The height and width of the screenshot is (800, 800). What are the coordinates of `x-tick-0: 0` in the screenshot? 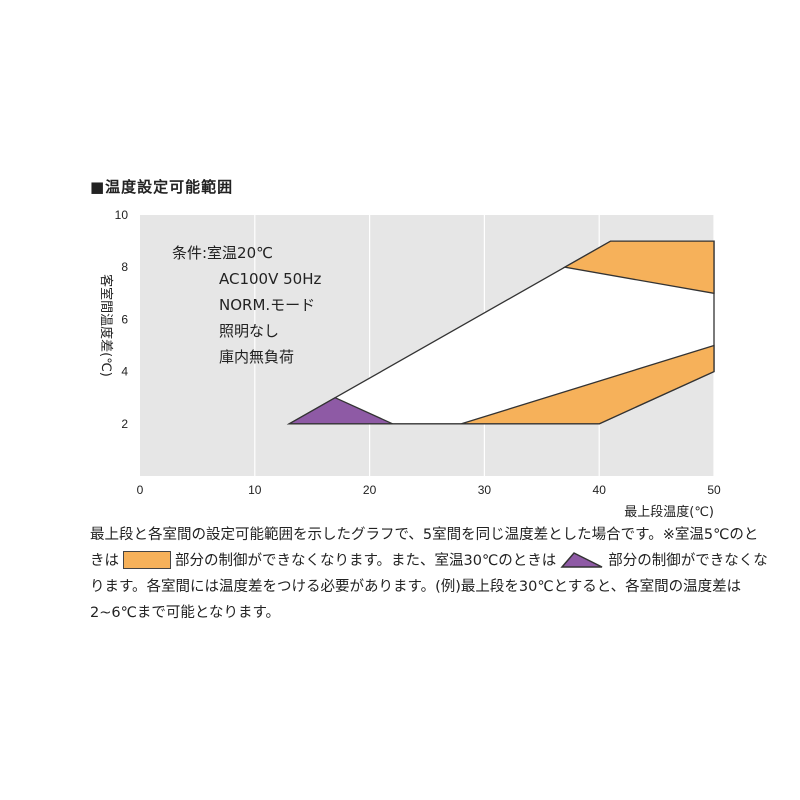 It's located at (140, 490).